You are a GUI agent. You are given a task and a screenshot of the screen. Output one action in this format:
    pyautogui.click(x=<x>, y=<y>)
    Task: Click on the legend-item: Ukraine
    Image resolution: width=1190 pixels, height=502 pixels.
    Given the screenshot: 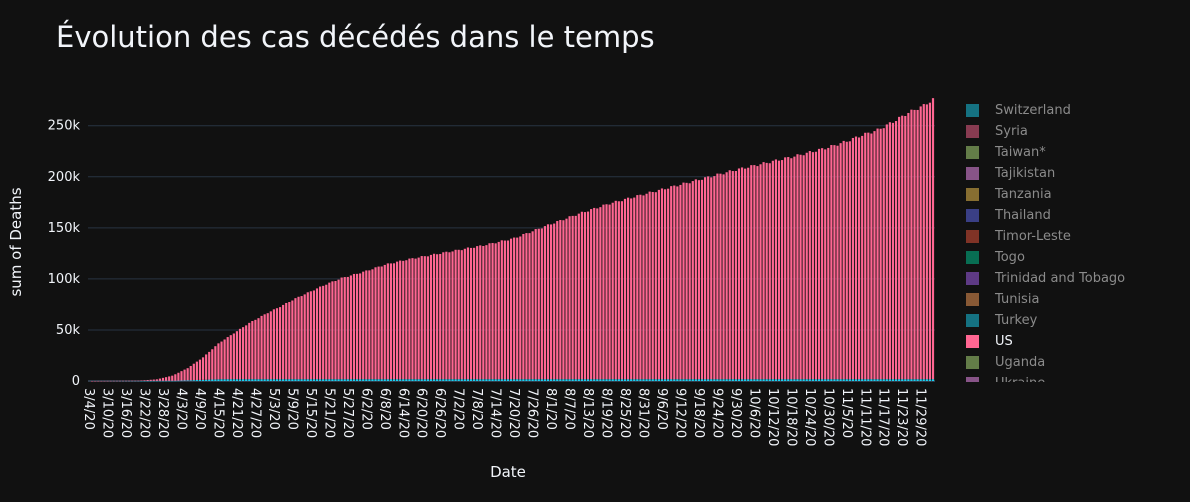 What is the action you would take?
    pyautogui.click(x=1066, y=377)
    